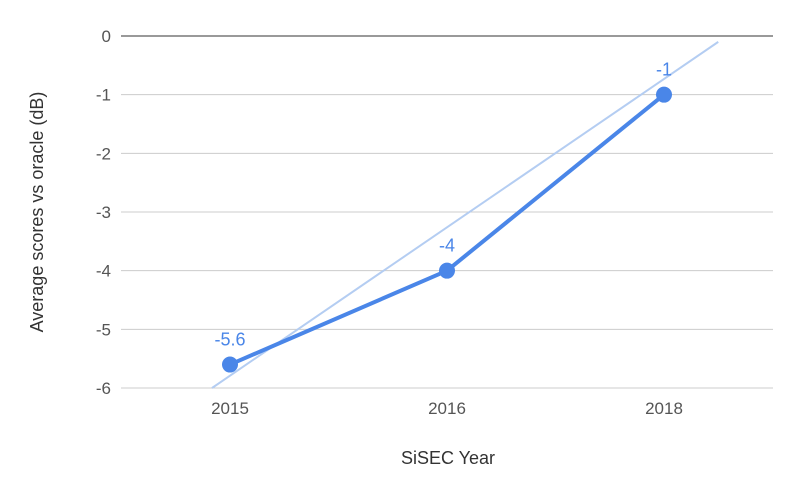 Image resolution: width=798 pixels, height=493 pixels. I want to click on y-axis-title: Average scores vs oracle (dB), so click(37, 212).